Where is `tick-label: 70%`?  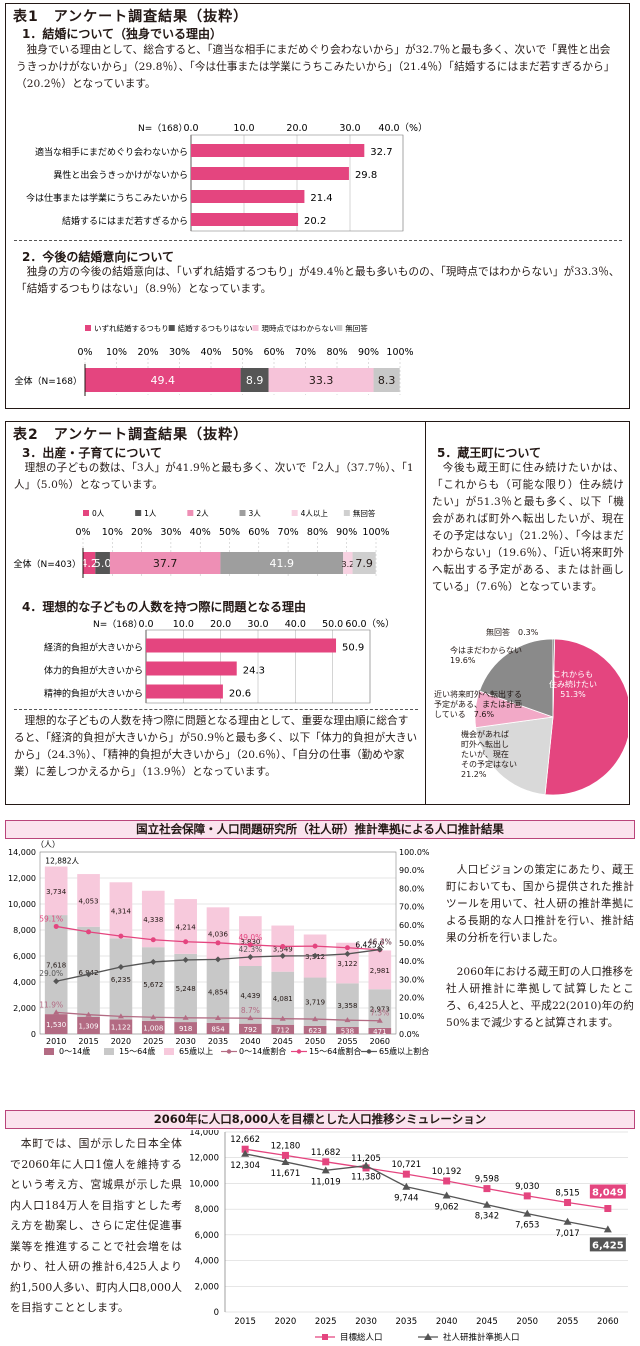
tick-label: 70% is located at coordinates (305, 352).